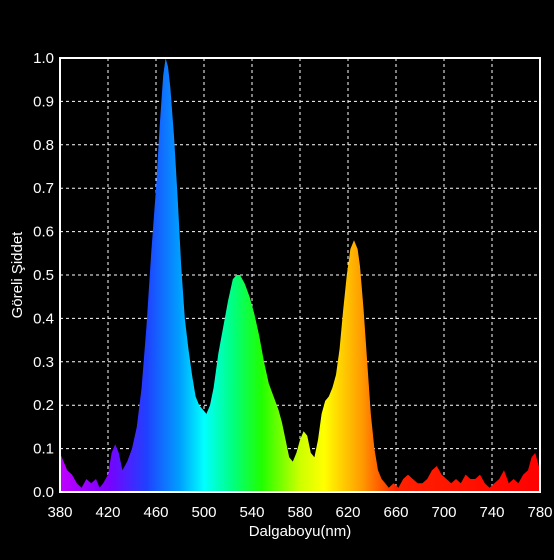 This screenshot has height=560, width=554. Describe the element at coordinates (43, 405) in the screenshot. I see `y-tick-label: 0.2` at that location.